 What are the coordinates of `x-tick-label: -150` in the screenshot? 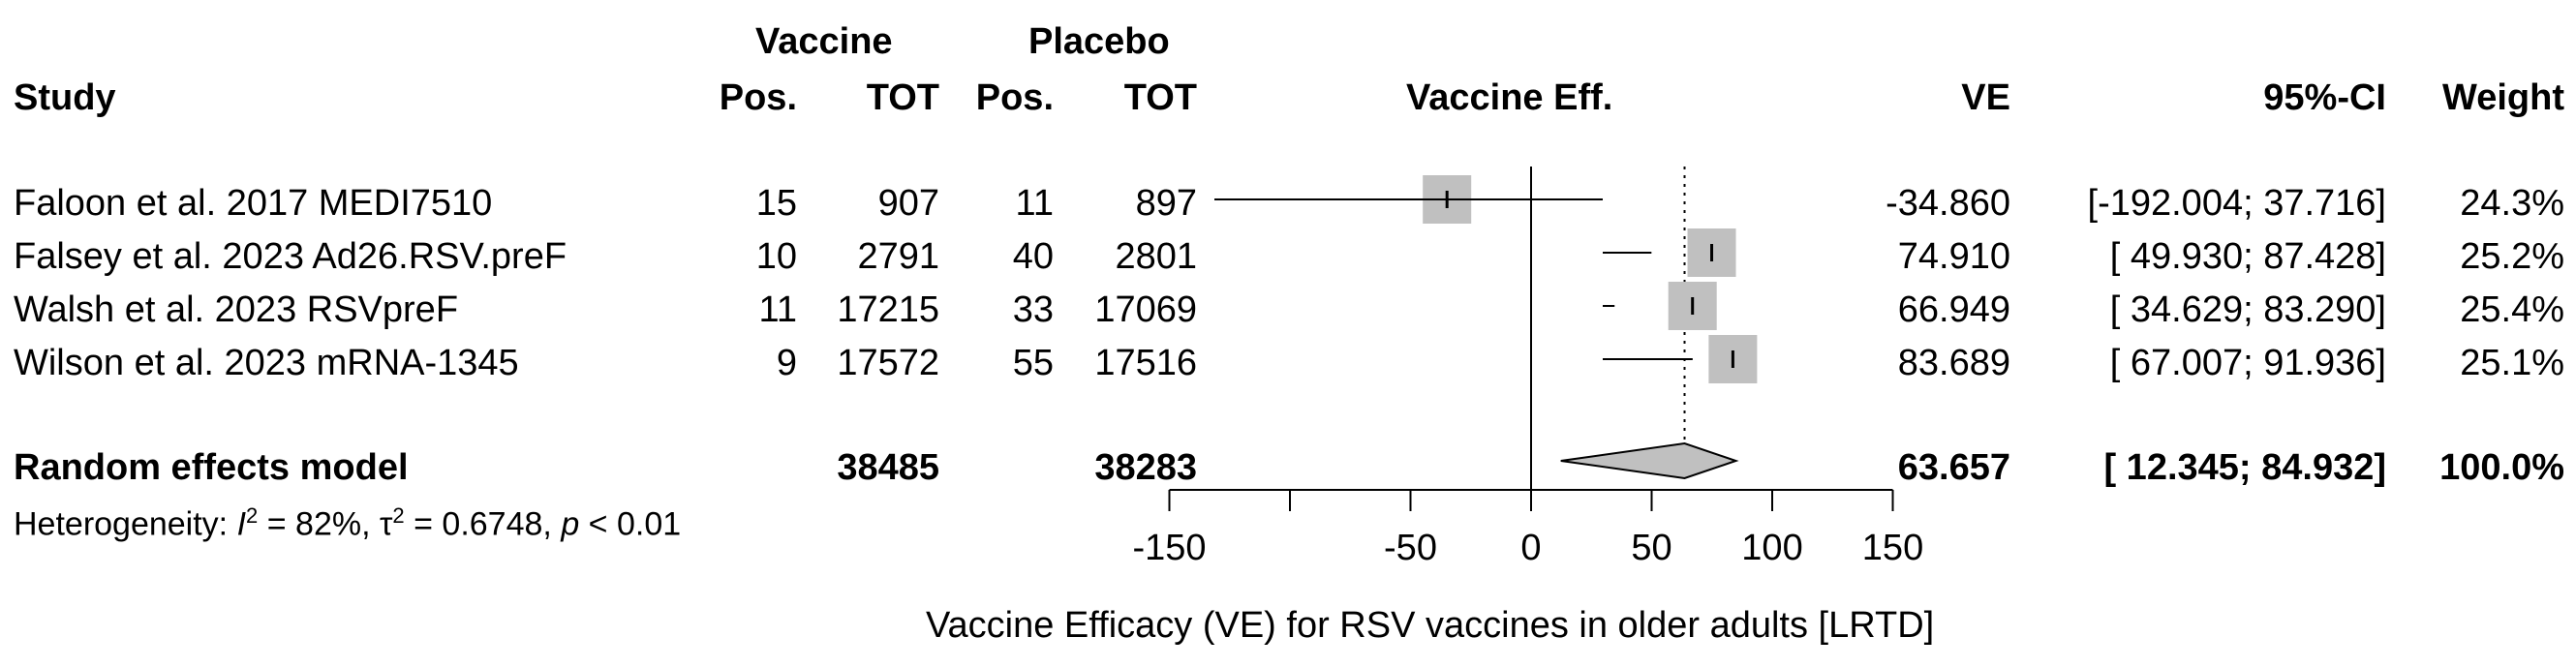 It's located at (1169, 548).